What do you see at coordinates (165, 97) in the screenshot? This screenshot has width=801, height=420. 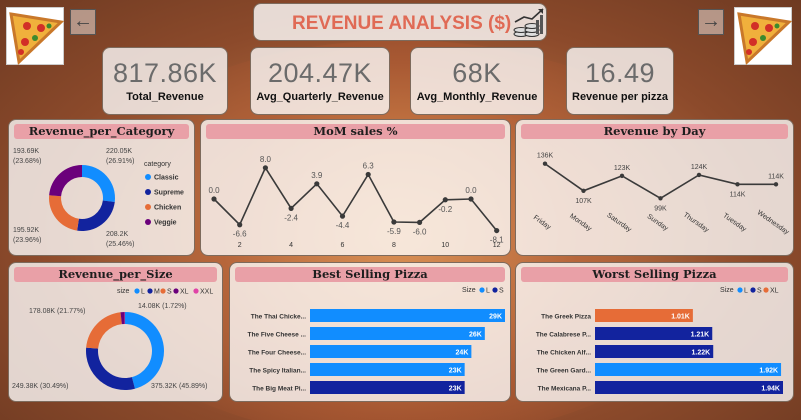 I see `kpi-label: Total_Revenue` at bounding box center [165, 97].